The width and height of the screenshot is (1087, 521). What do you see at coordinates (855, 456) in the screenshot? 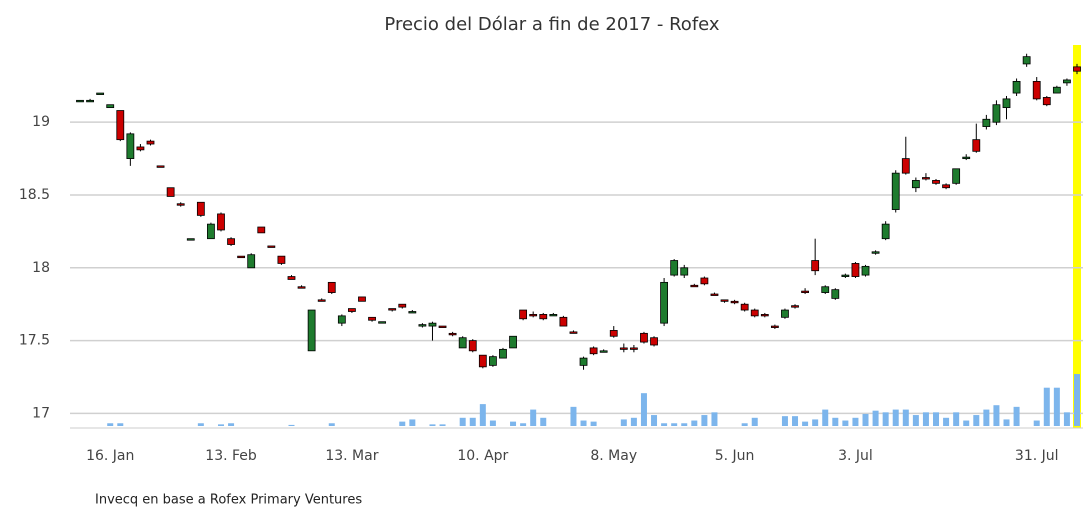
I see `x-tick-label: 3. Jul` at bounding box center [855, 456].